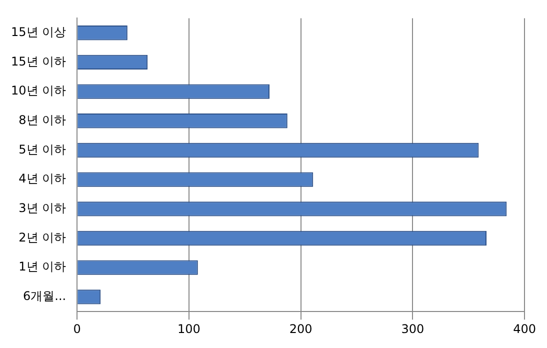 The height and width of the screenshot is (348, 547). I want to click on y-tick-label: 15년 이상, so click(38, 31).